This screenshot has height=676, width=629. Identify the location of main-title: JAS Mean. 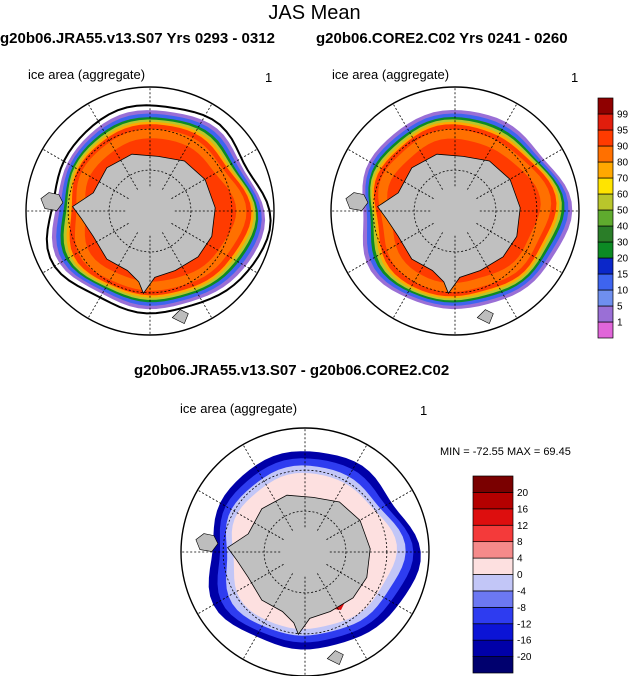
(314, 13).